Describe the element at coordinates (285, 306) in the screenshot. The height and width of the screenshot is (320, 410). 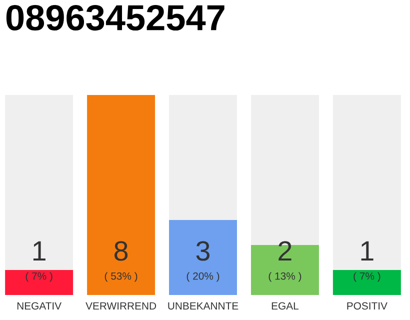
I see `x-tick-label: EGAL` at that location.